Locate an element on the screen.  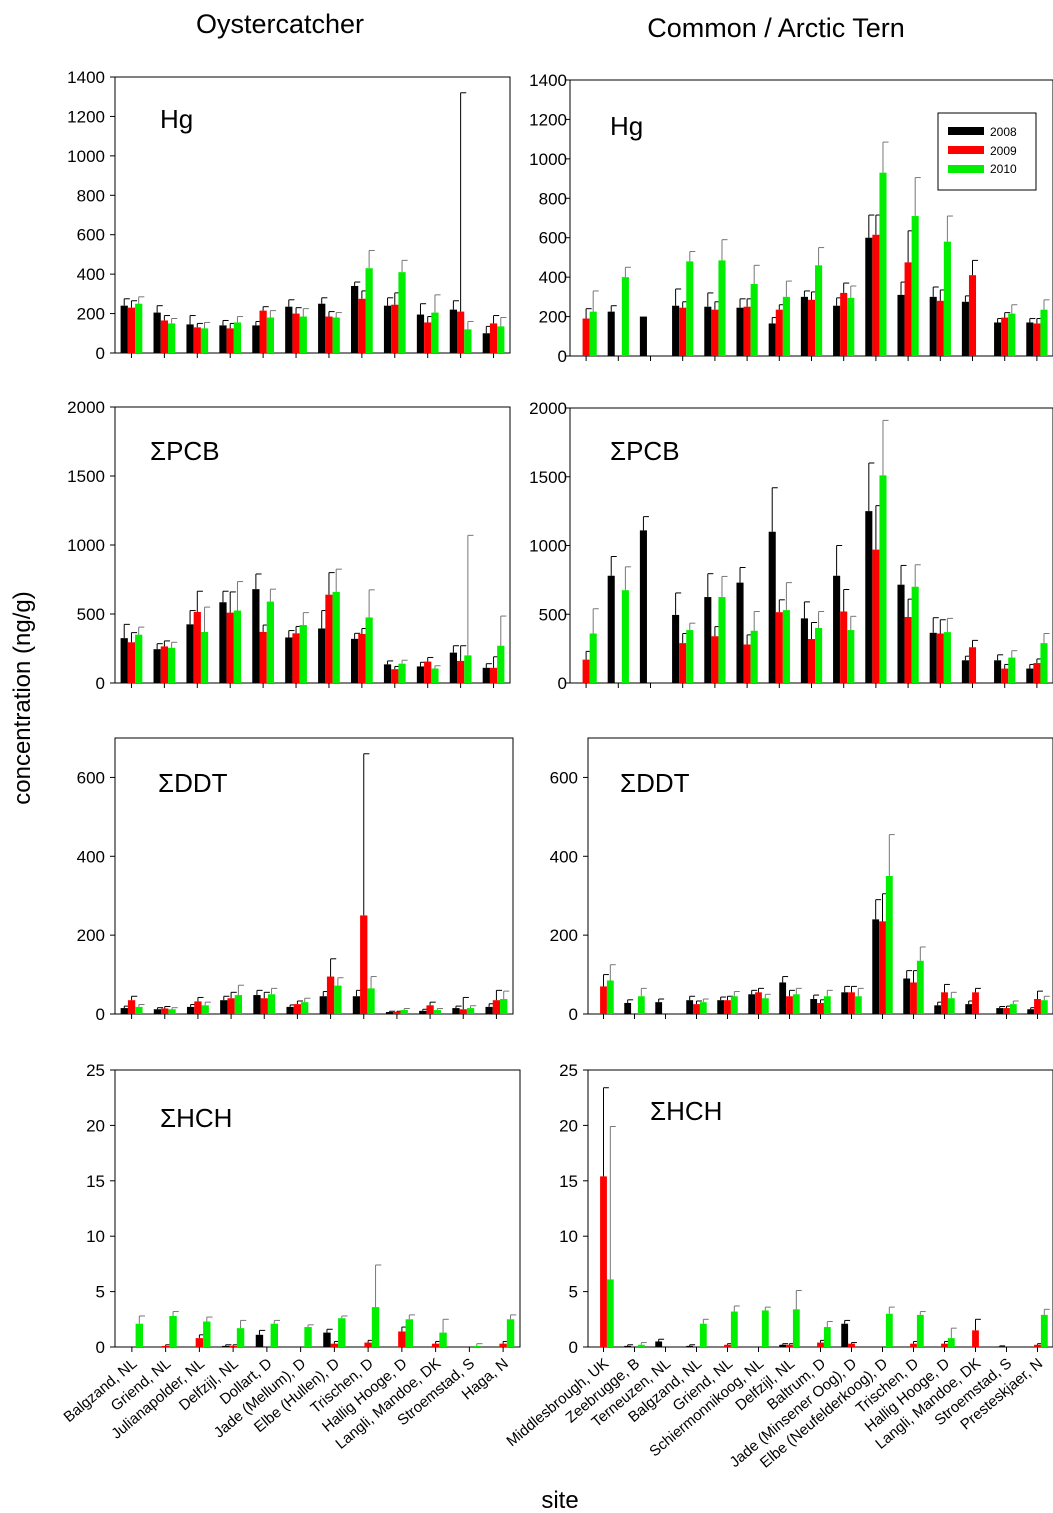
plot-frame is located at coordinates (312, 215).